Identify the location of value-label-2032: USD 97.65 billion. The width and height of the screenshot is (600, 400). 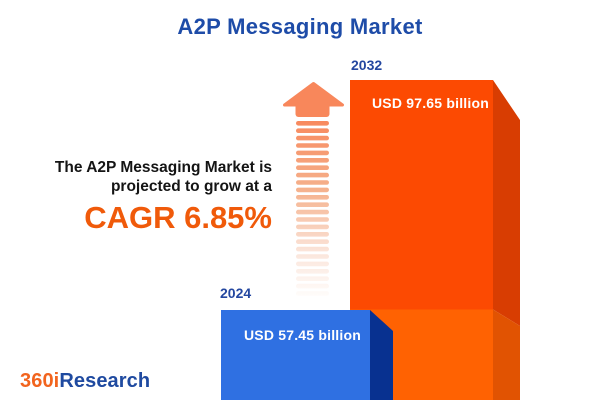
(430, 103).